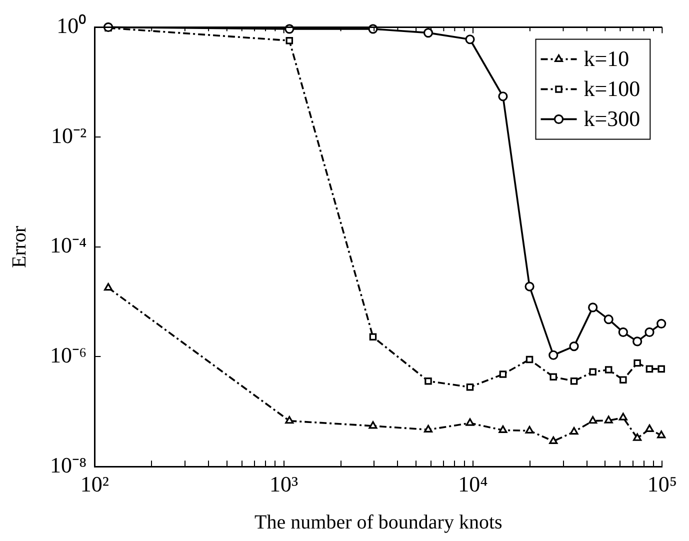 The image size is (689, 541). Describe the element at coordinates (69, 135) in the screenshot. I see `y-tick-label: 10⁻²` at that location.